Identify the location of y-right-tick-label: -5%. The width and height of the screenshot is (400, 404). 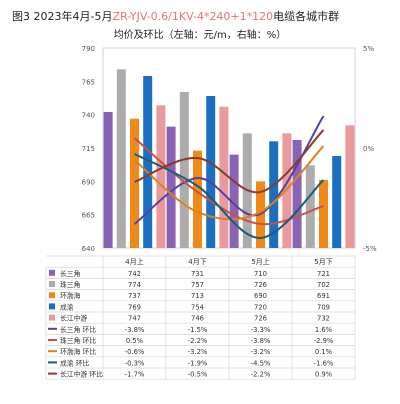
(370, 249).